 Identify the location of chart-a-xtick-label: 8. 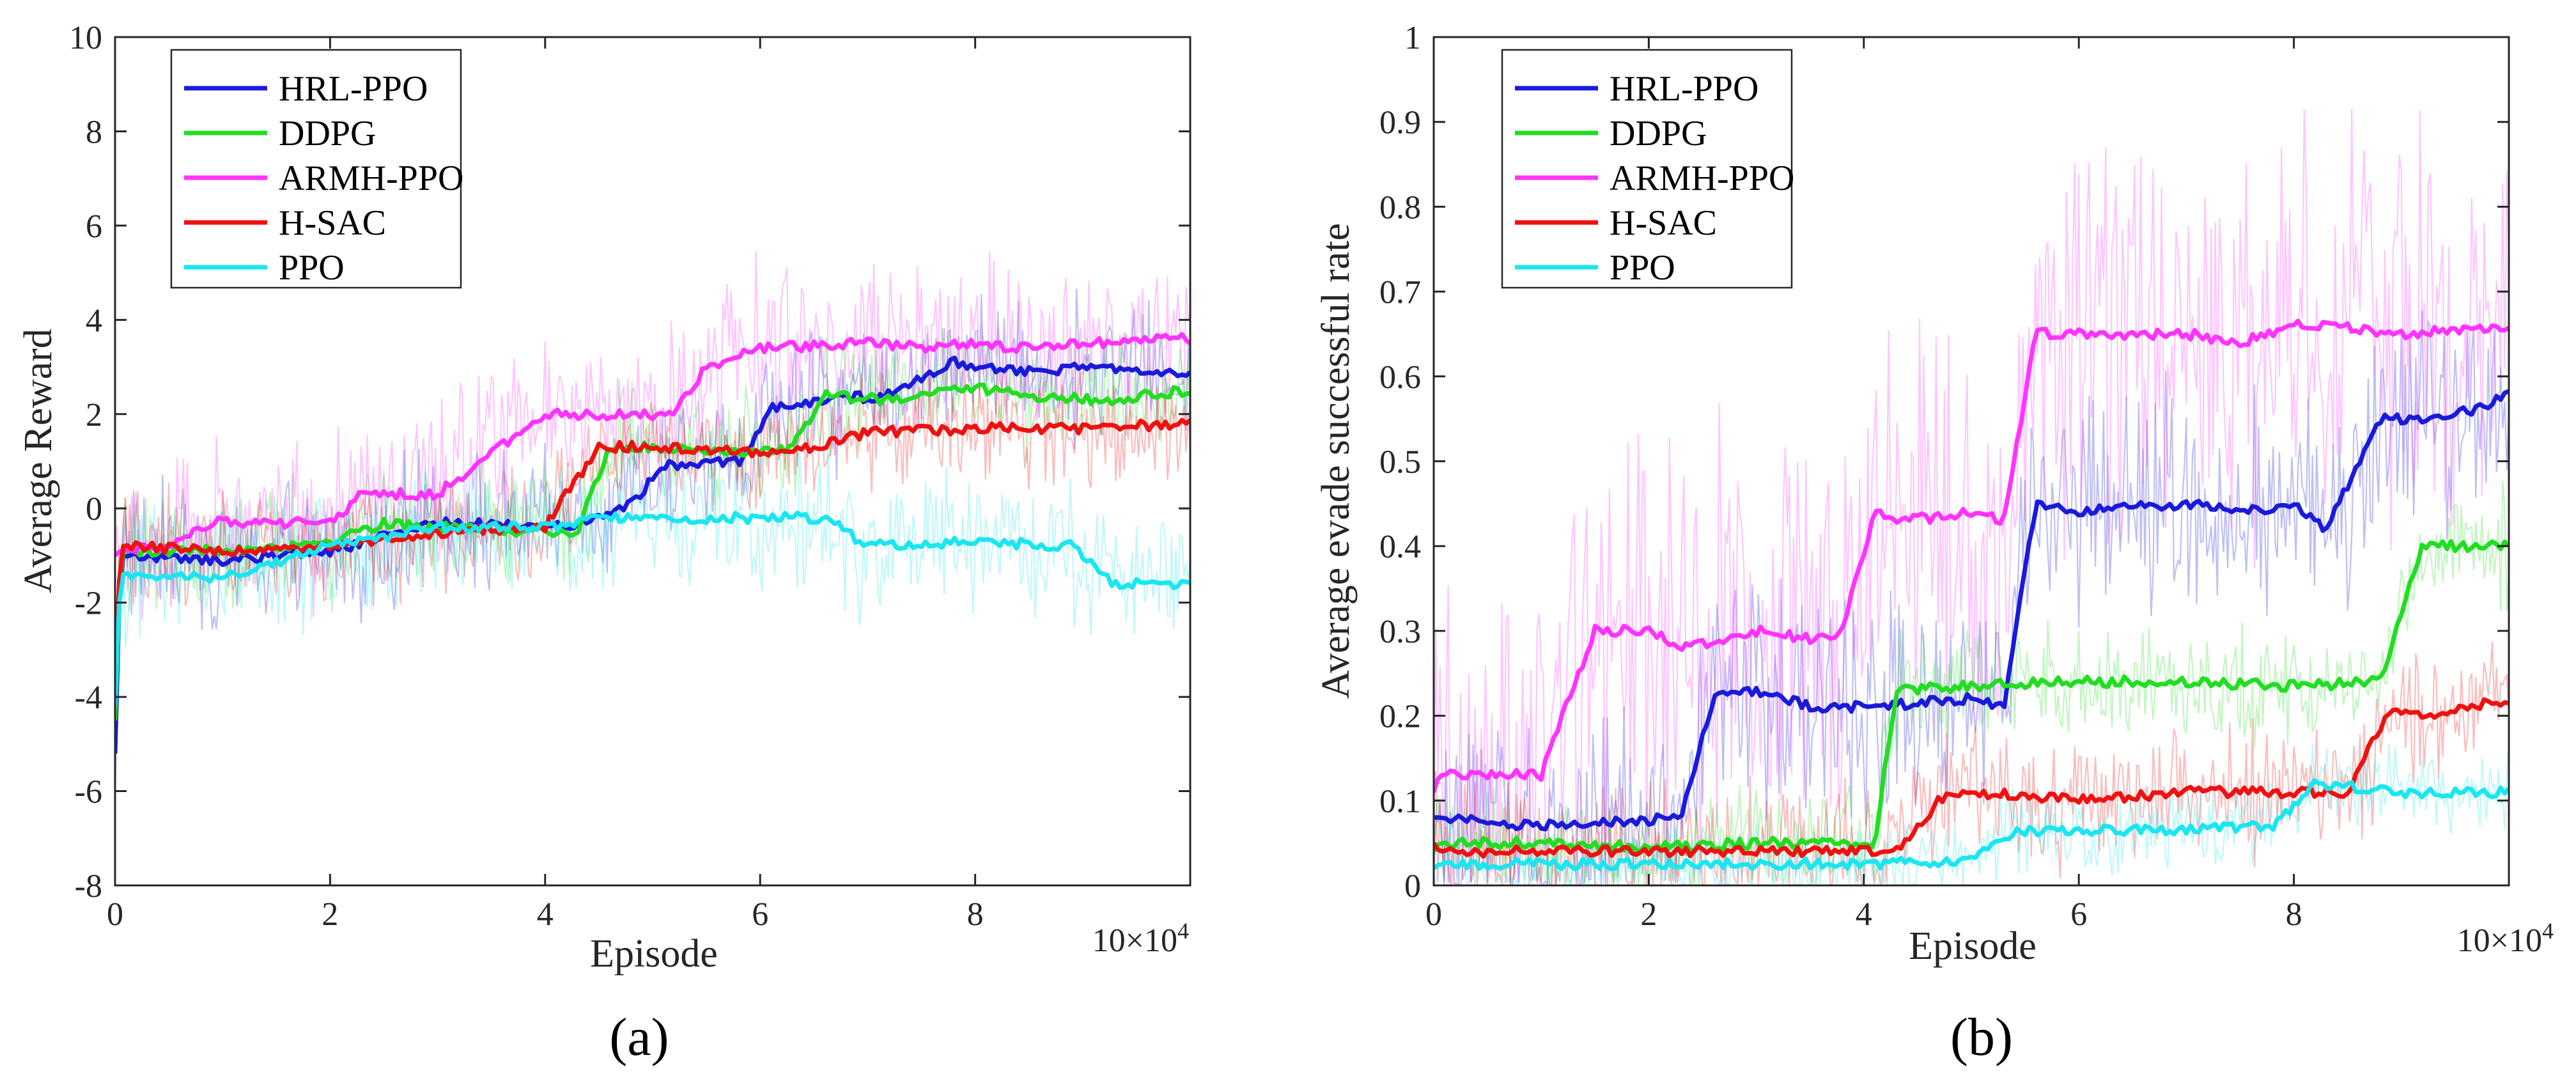
(976, 914).